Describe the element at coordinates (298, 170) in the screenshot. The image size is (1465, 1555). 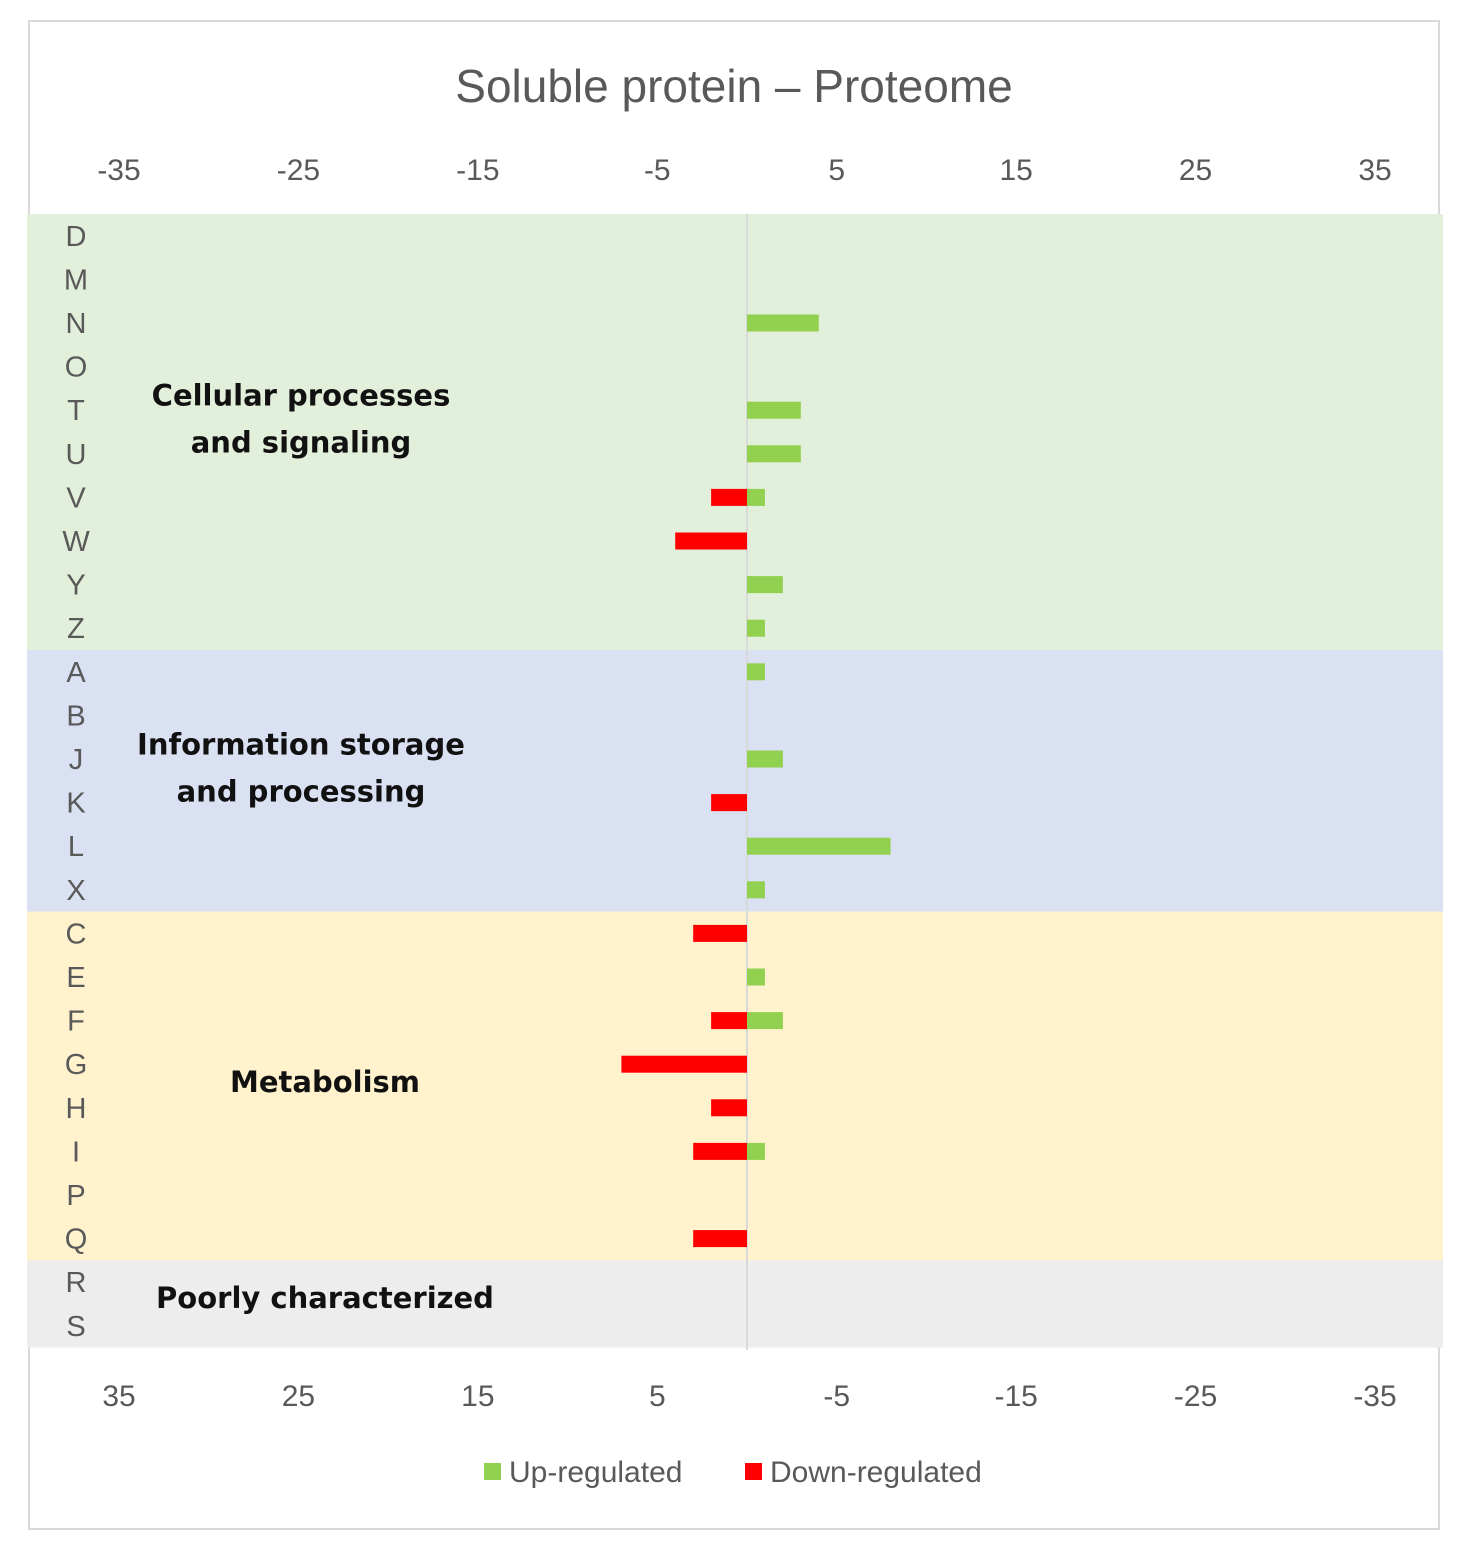
I see `top-tick-label: -25` at that location.